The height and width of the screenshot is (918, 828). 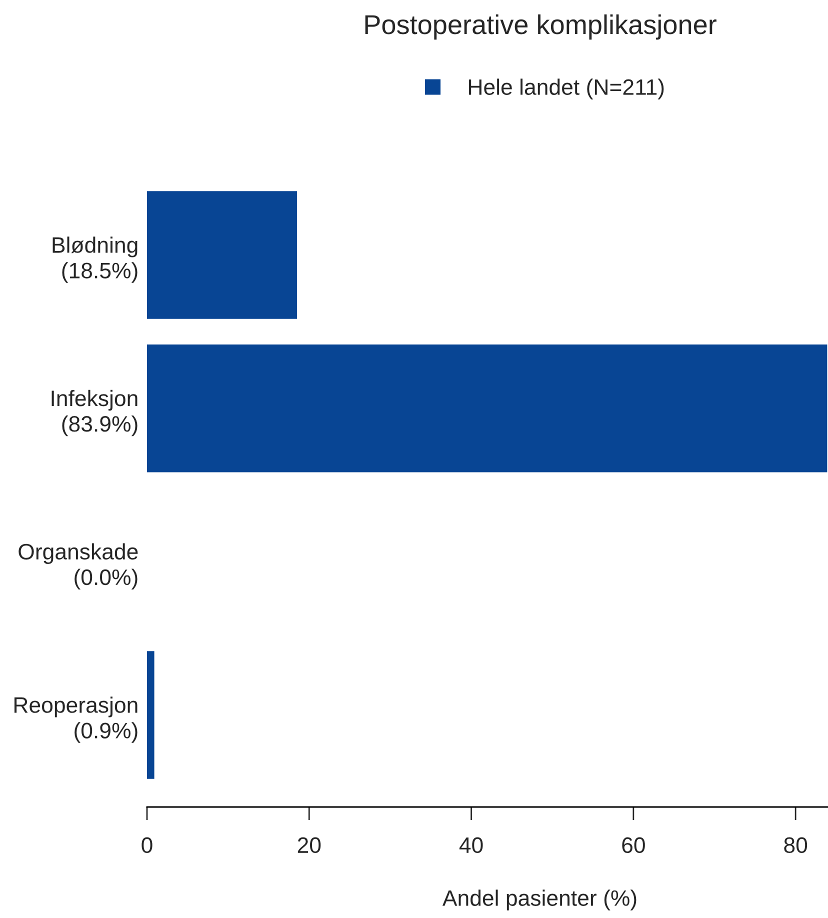 What do you see at coordinates (796, 845) in the screenshot?
I see `x-tick-label: 80` at bounding box center [796, 845].